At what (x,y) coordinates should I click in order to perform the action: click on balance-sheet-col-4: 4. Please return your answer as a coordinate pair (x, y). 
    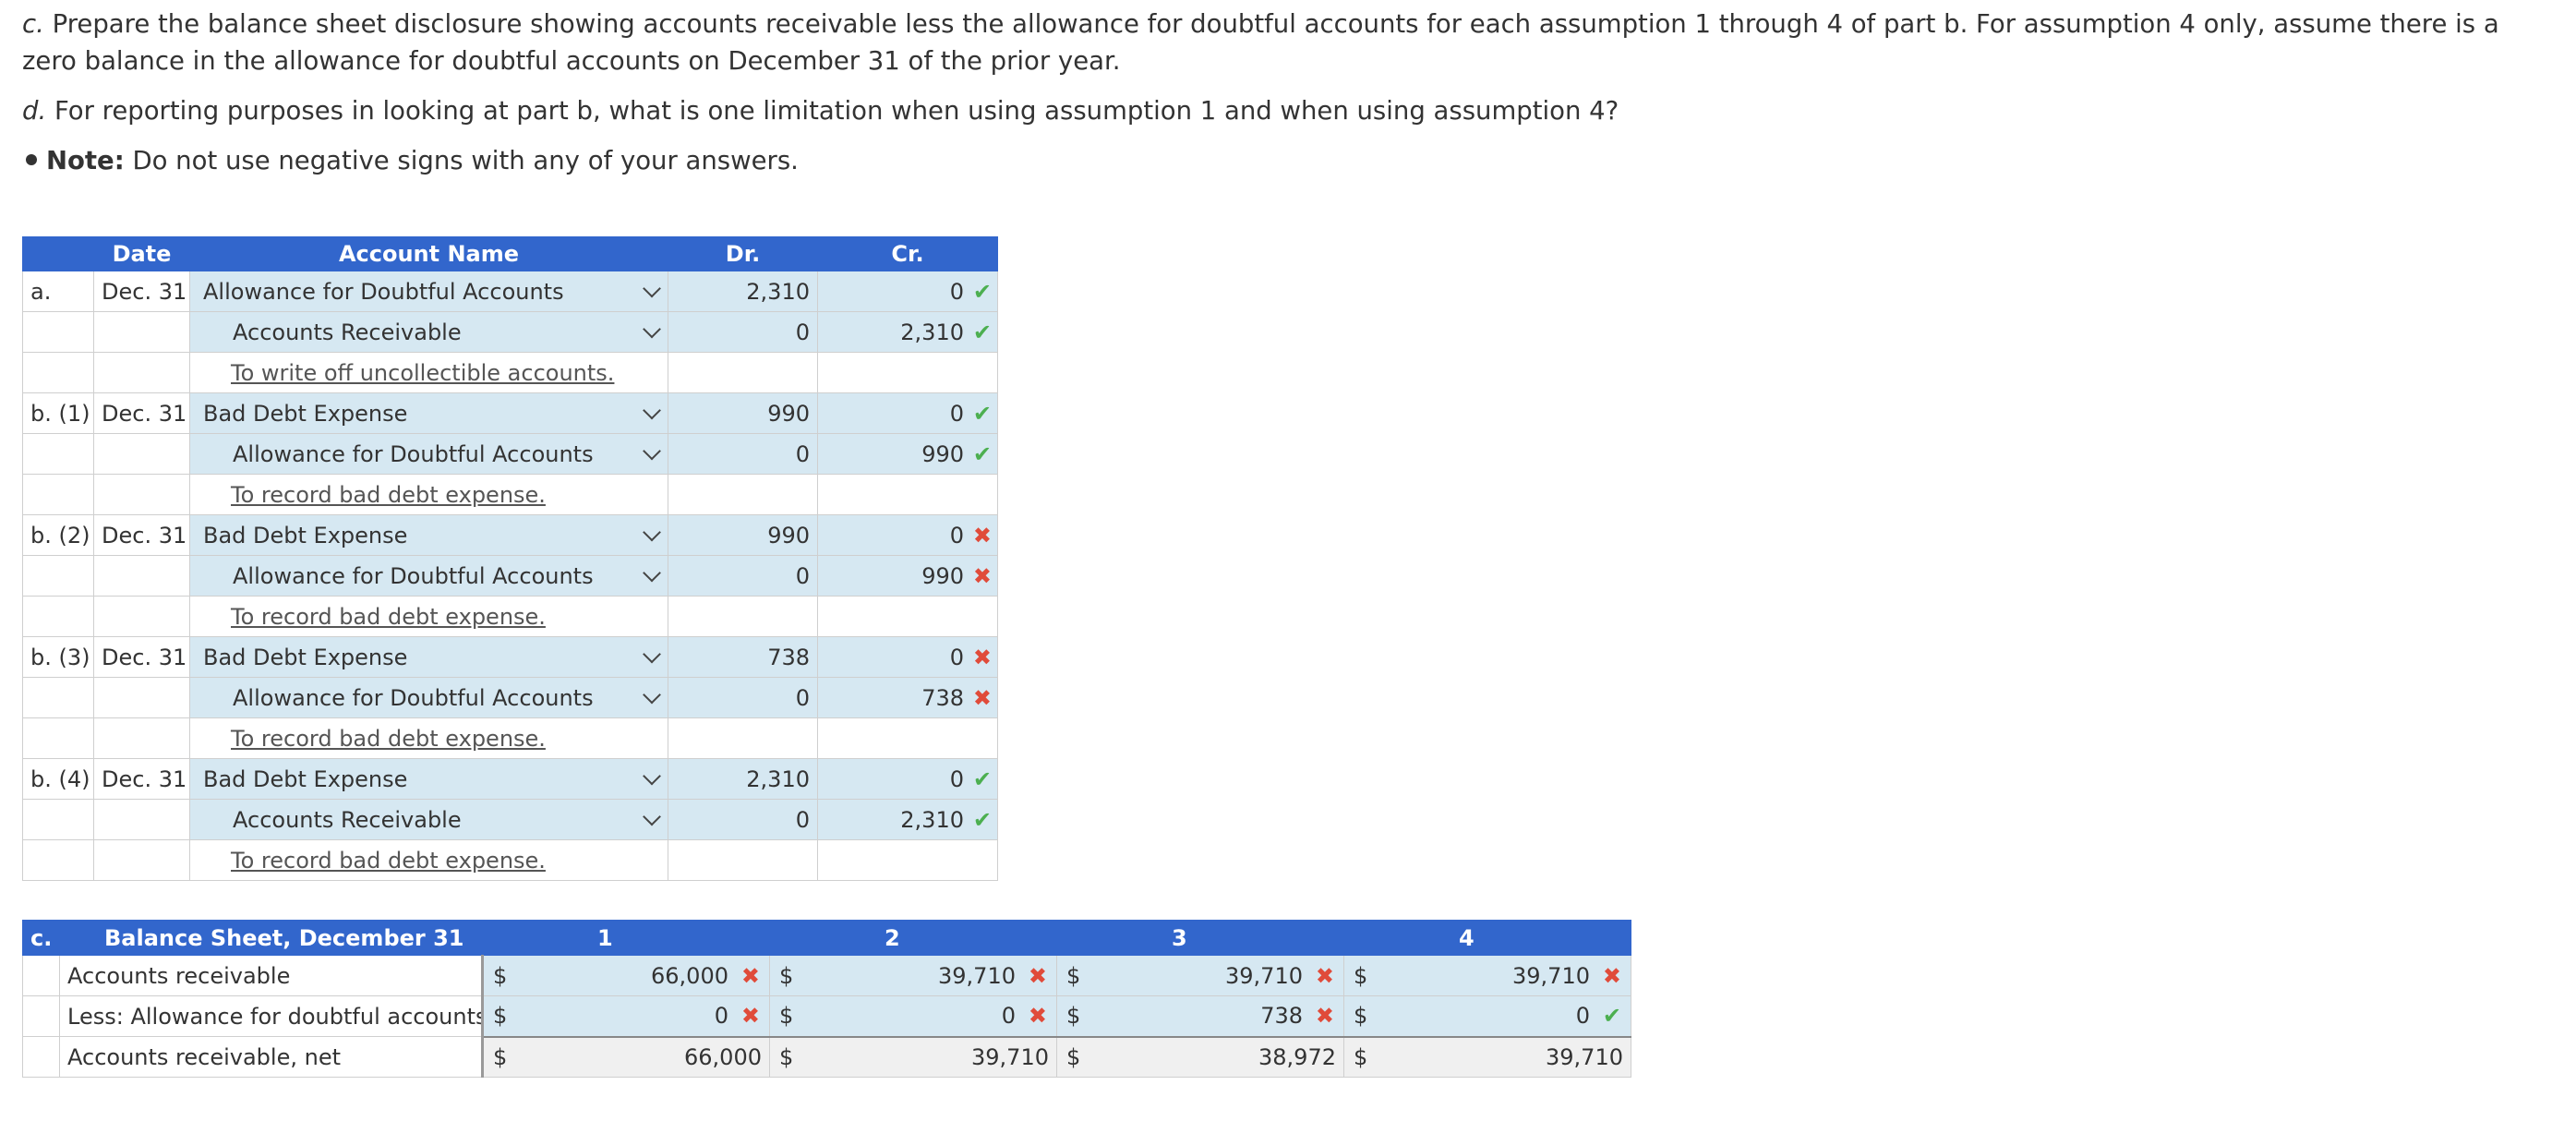
    Looking at the image, I should click on (1487, 938).